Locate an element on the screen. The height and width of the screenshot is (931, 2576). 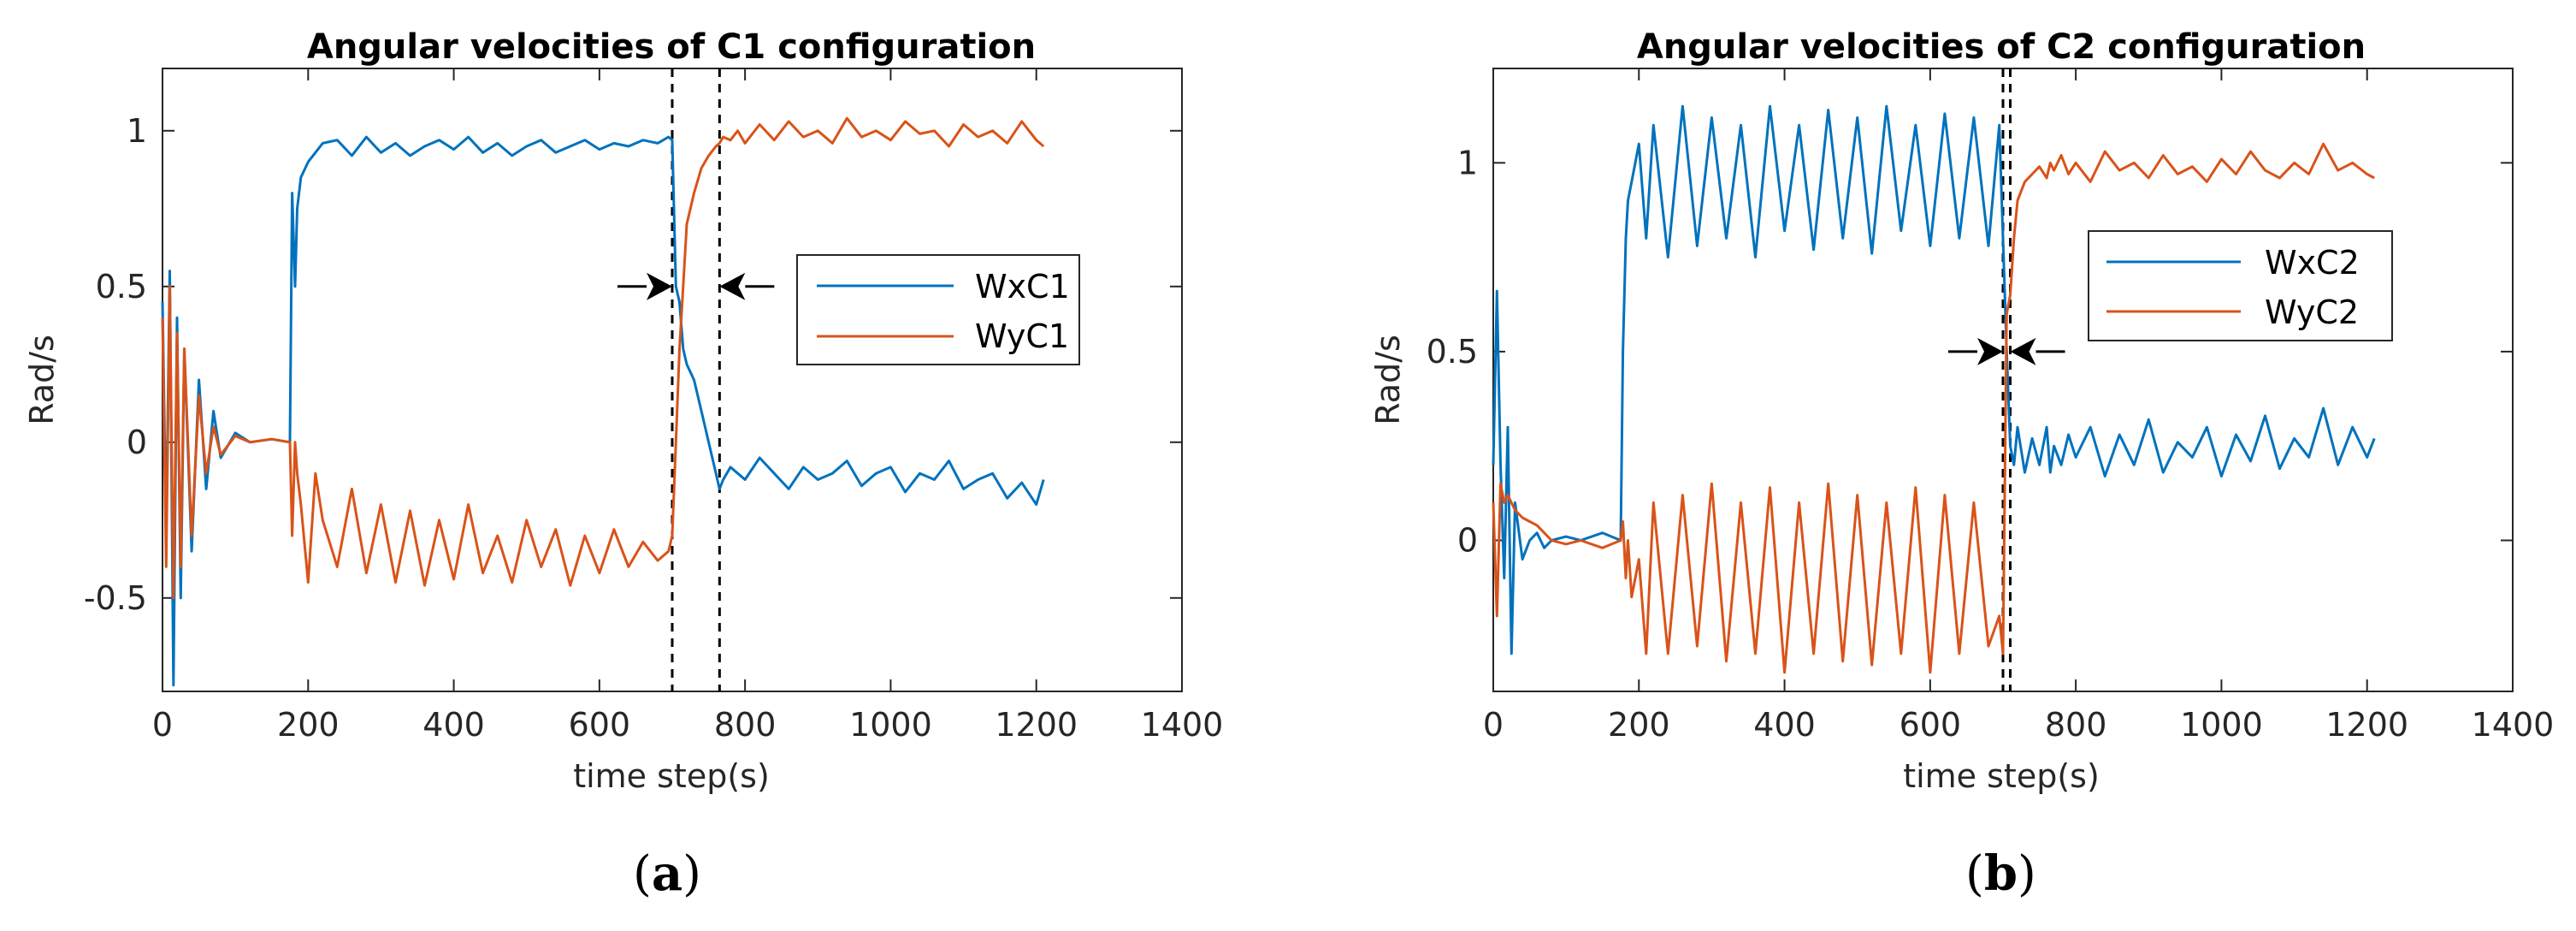
panel-a-title: Angular velocities of C1 configuration is located at coordinates (671, 47).